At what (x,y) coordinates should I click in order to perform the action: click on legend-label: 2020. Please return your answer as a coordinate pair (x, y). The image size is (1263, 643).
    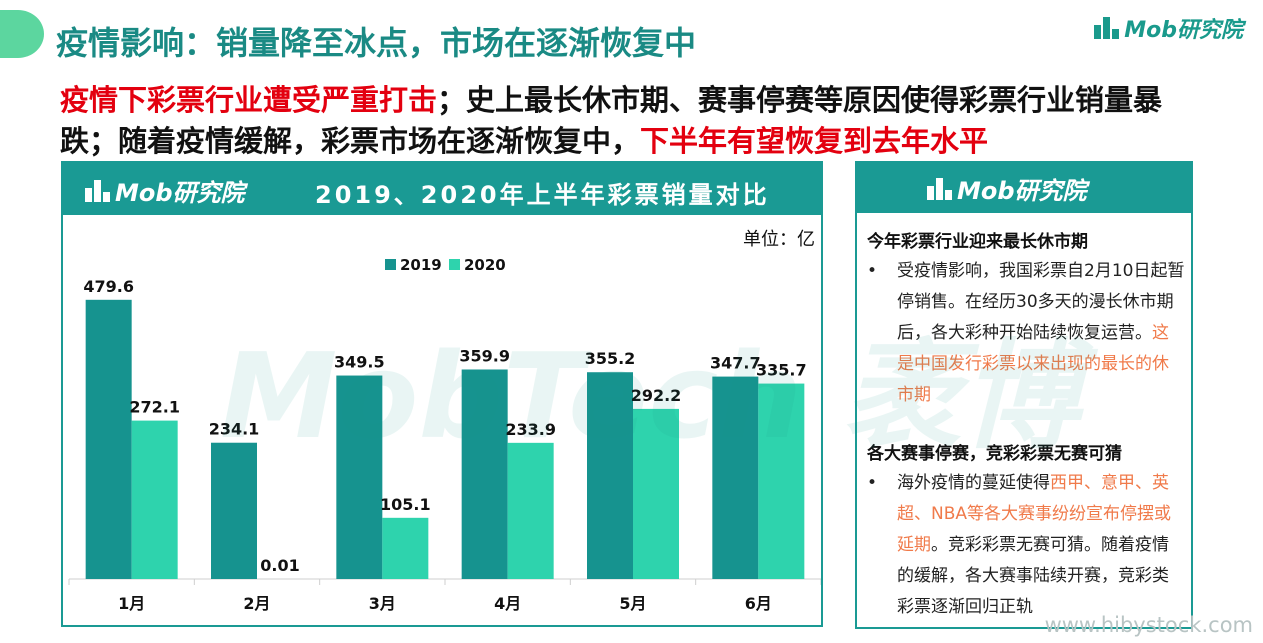
    Looking at the image, I should click on (485, 265).